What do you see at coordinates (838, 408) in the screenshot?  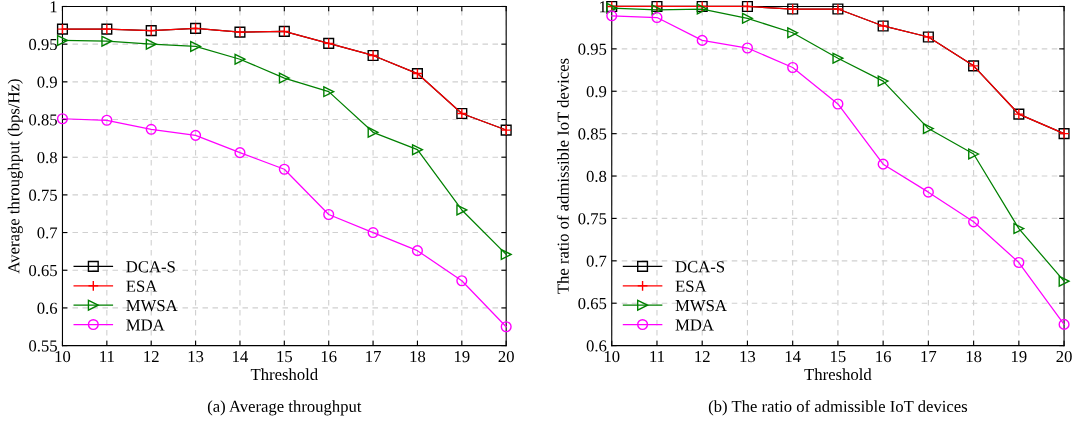 I see `text: (b) The ratio of admissible IoT devices` at bounding box center [838, 408].